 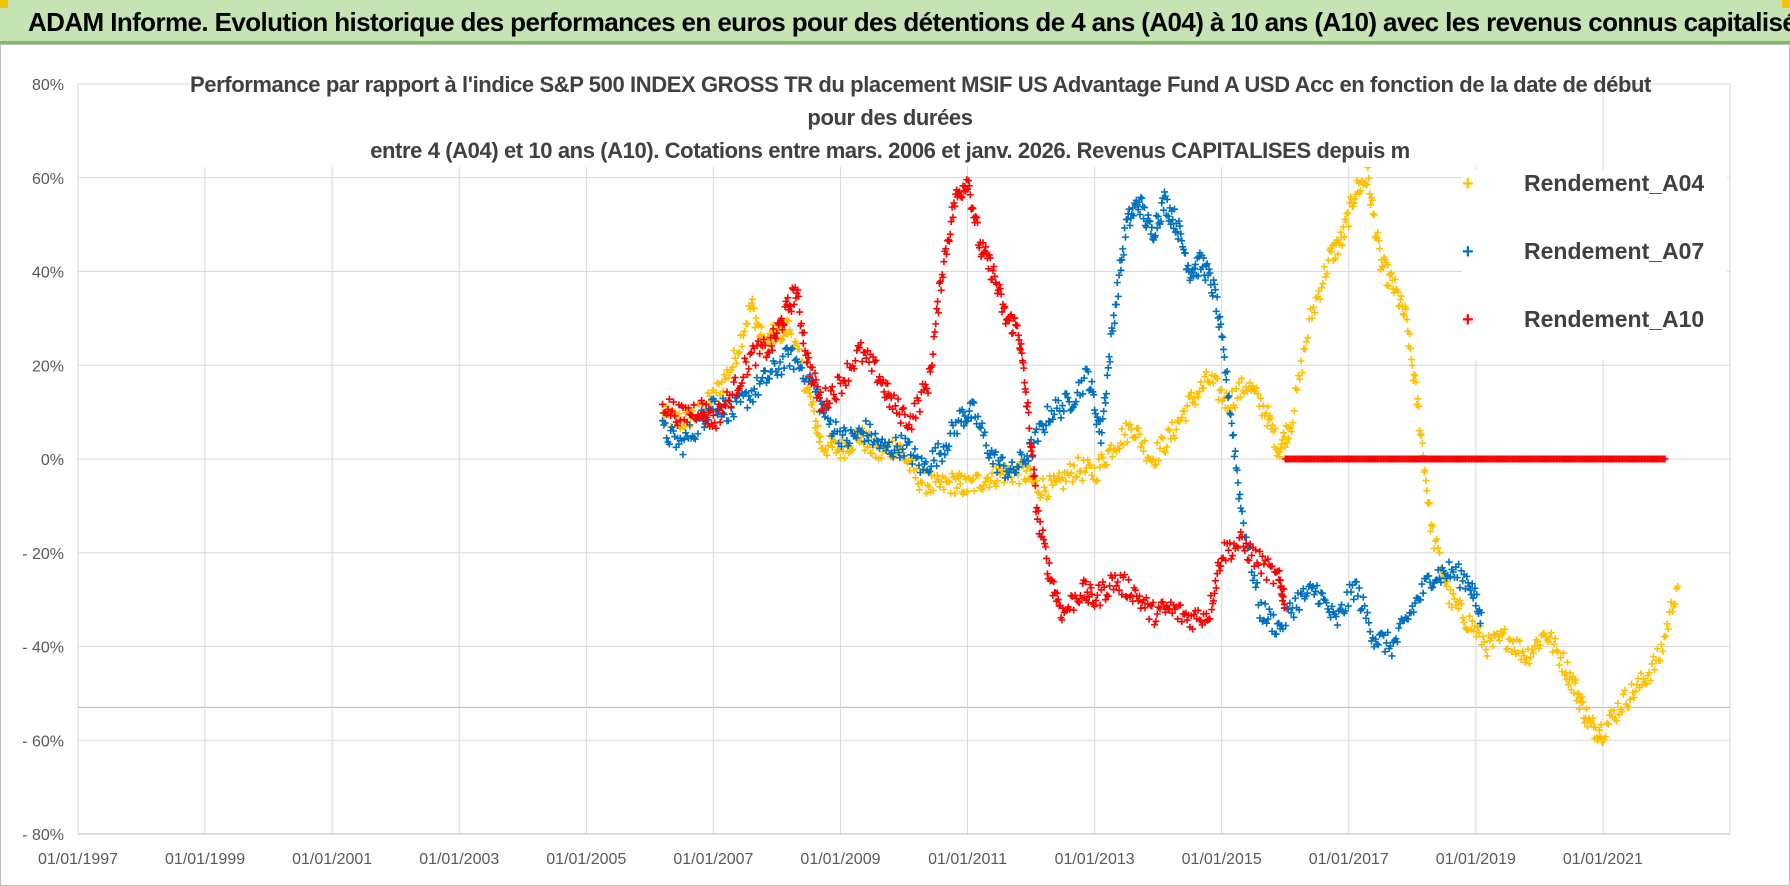 What do you see at coordinates (1603, 859) in the screenshot?
I see `x-tick-label: 01/01/2021` at bounding box center [1603, 859].